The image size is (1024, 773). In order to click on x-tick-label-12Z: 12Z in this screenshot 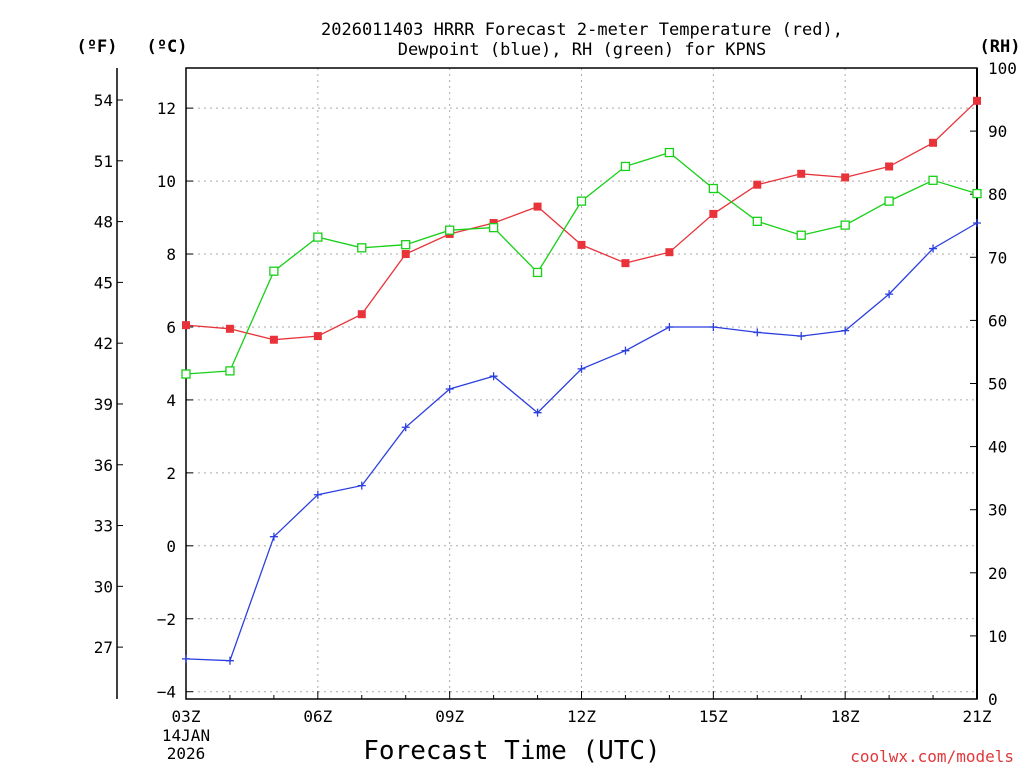, I will do `click(581, 716)`.